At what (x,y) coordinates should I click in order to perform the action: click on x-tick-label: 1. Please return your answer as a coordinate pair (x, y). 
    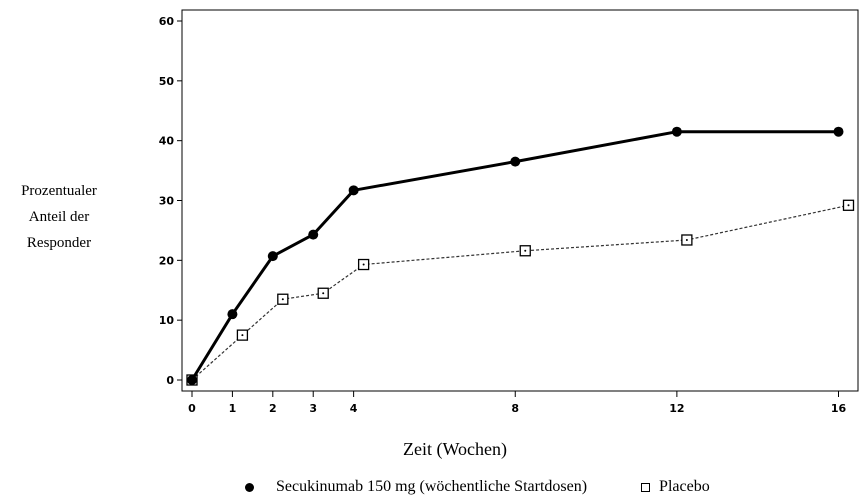
    Looking at the image, I should click on (233, 408).